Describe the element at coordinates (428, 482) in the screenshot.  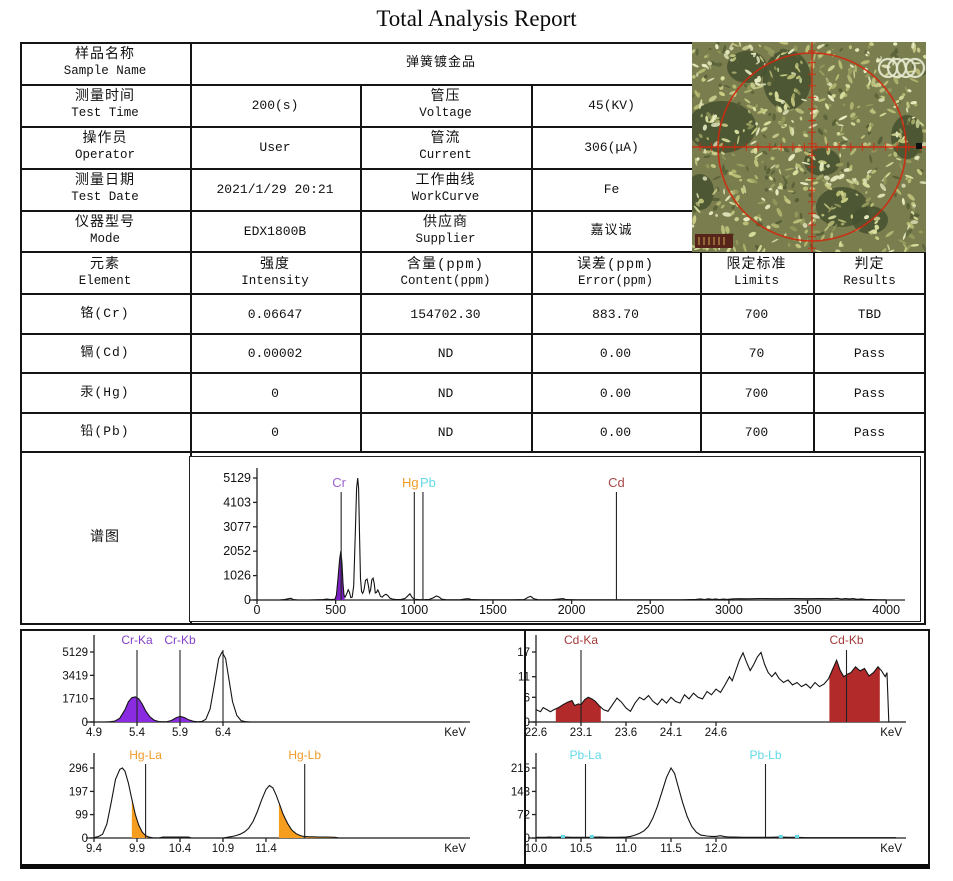
I see `marker-label: Pb` at that location.